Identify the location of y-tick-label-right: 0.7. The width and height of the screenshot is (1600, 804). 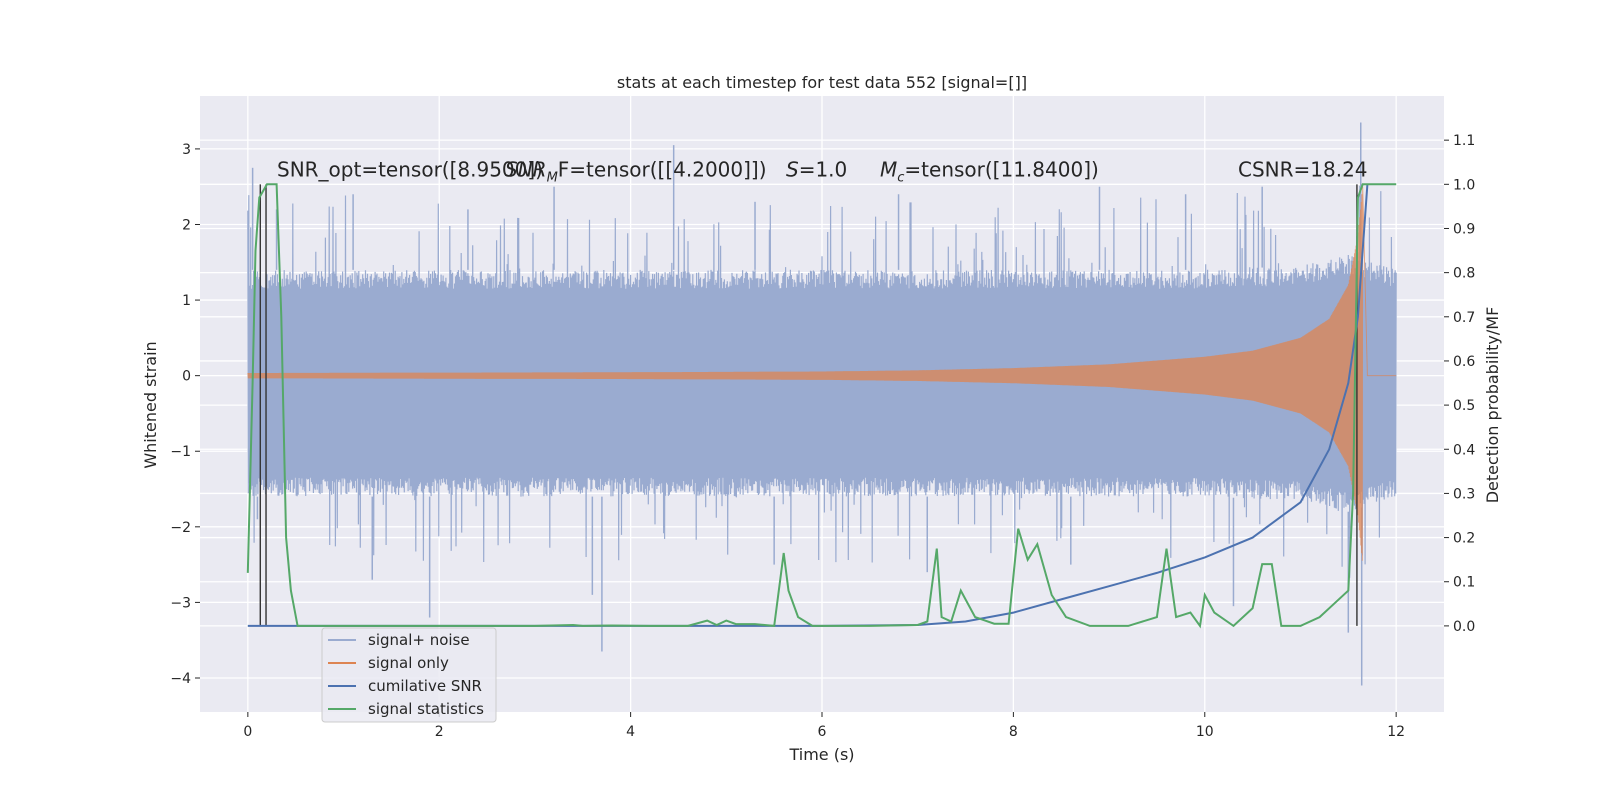
(1464, 318).